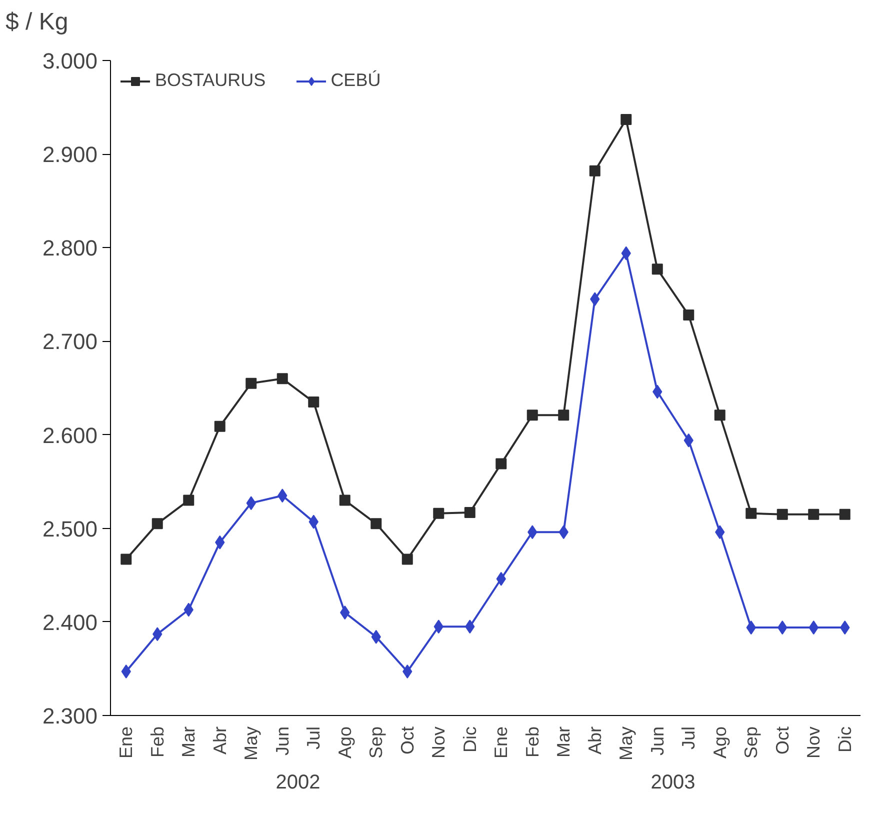 The height and width of the screenshot is (815, 889). Describe the element at coordinates (70, 529) in the screenshot. I see `y-tick-label: 2.500` at that location.